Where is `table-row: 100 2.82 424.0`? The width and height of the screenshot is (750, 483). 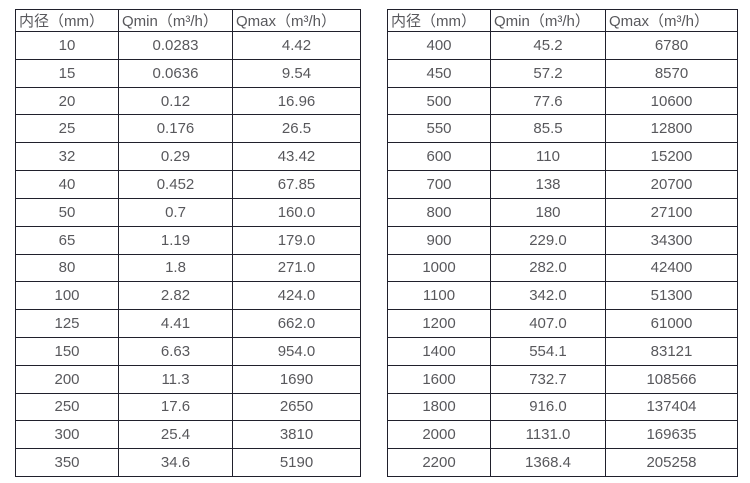
table-row: 100 2.82 424.0 is located at coordinates (188, 296).